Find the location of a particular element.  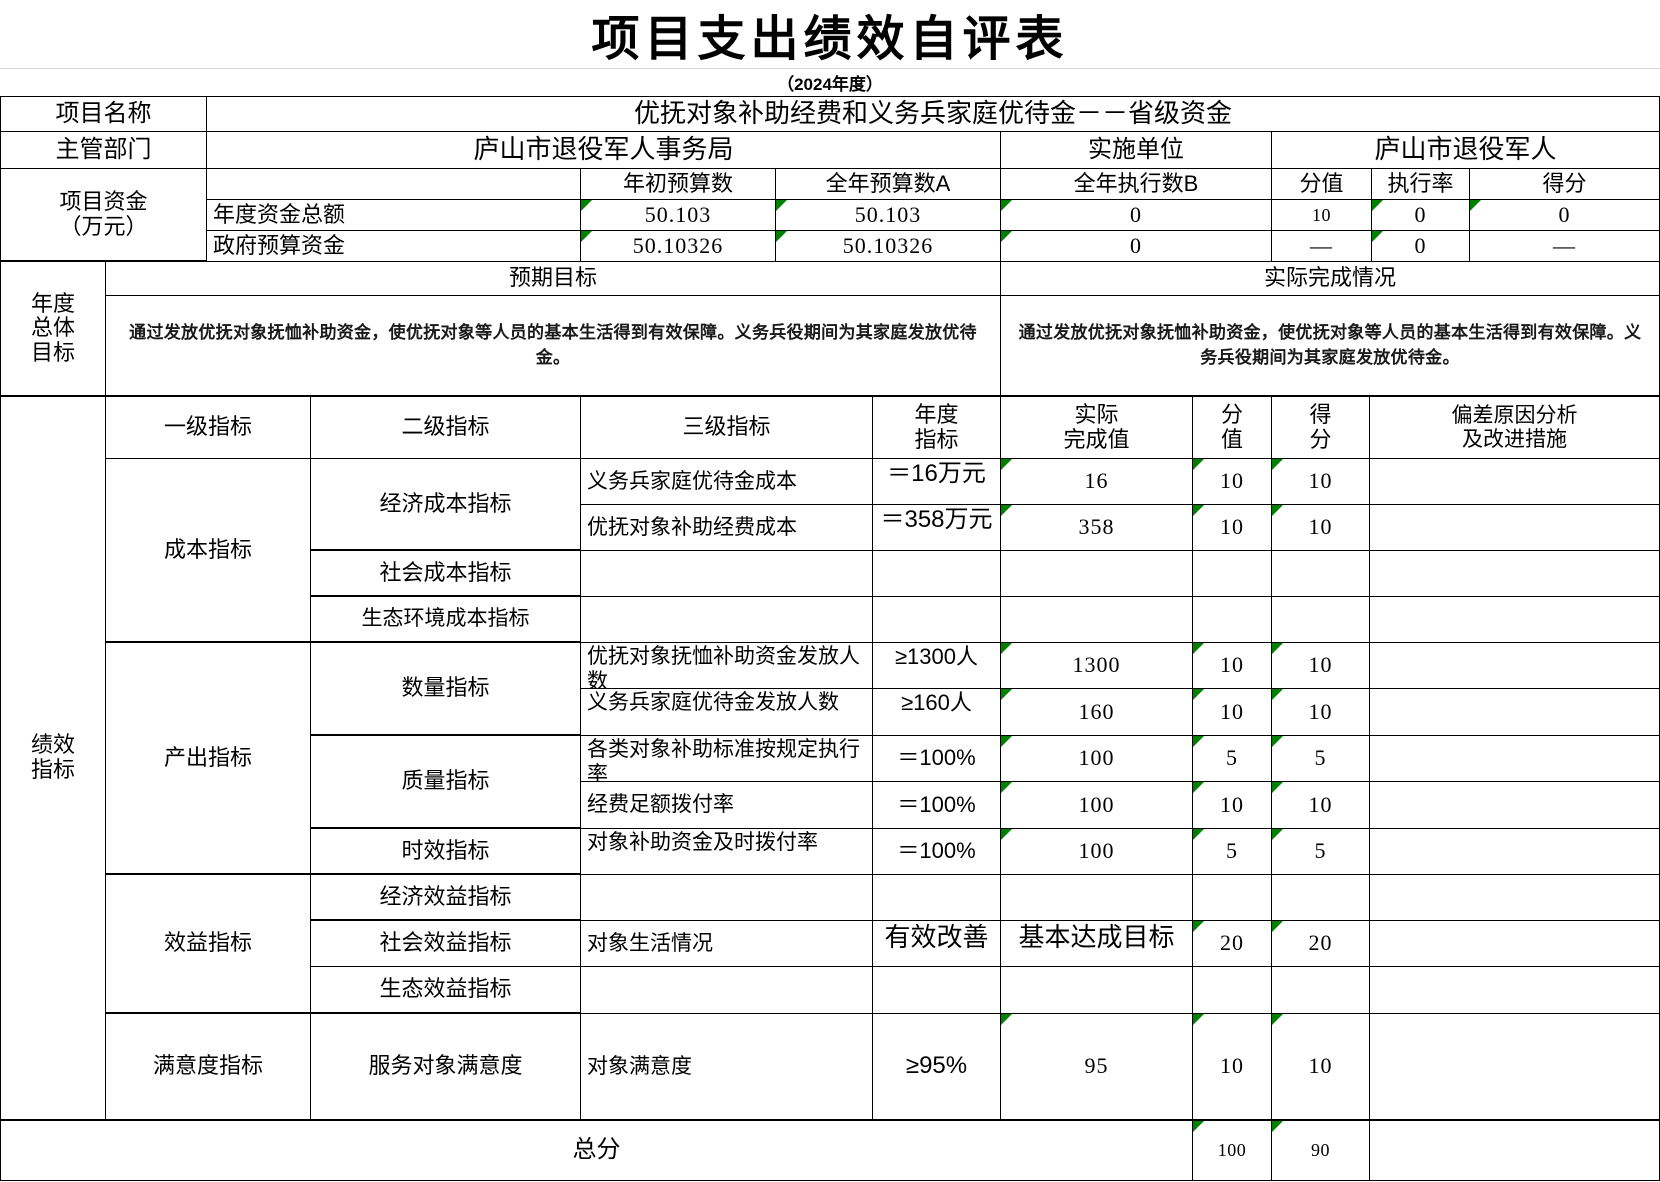

total-score-value: 100 is located at coordinates (1232, 1150).